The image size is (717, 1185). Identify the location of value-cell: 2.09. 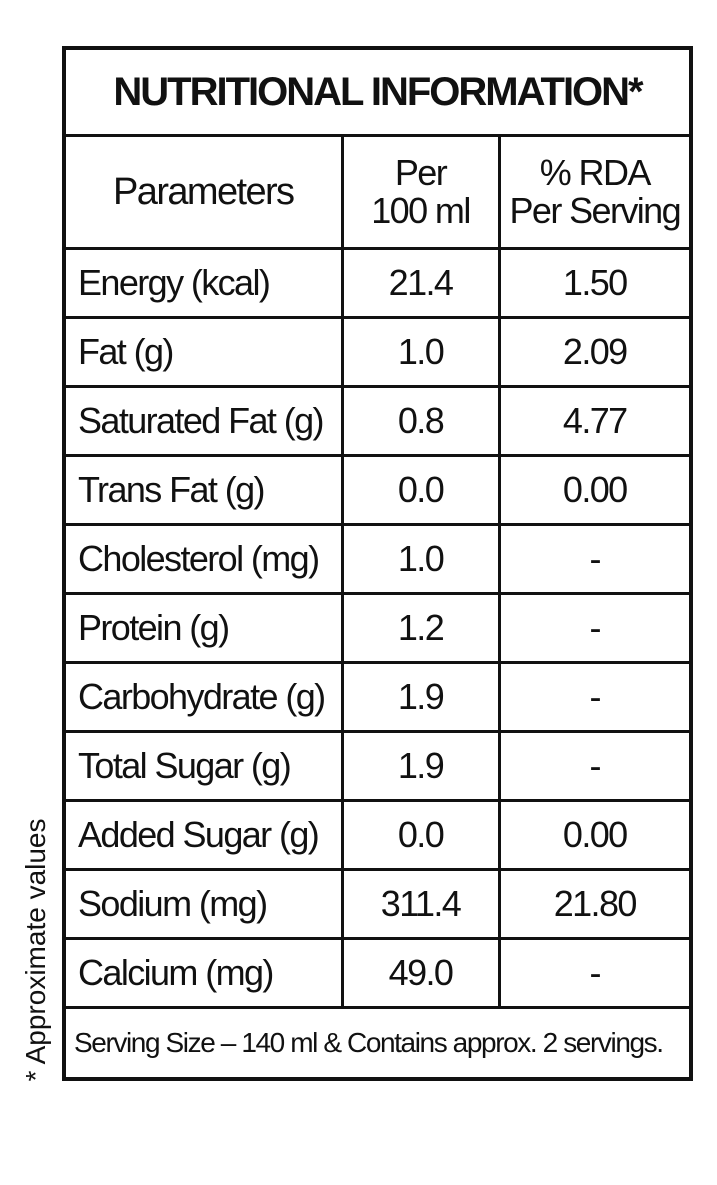
(593, 352).